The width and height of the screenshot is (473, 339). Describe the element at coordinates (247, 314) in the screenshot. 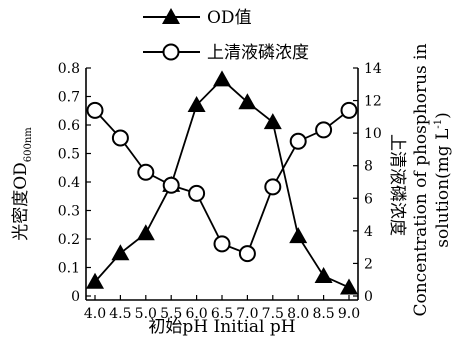

I see `x-tick-label: 7.0` at that location.